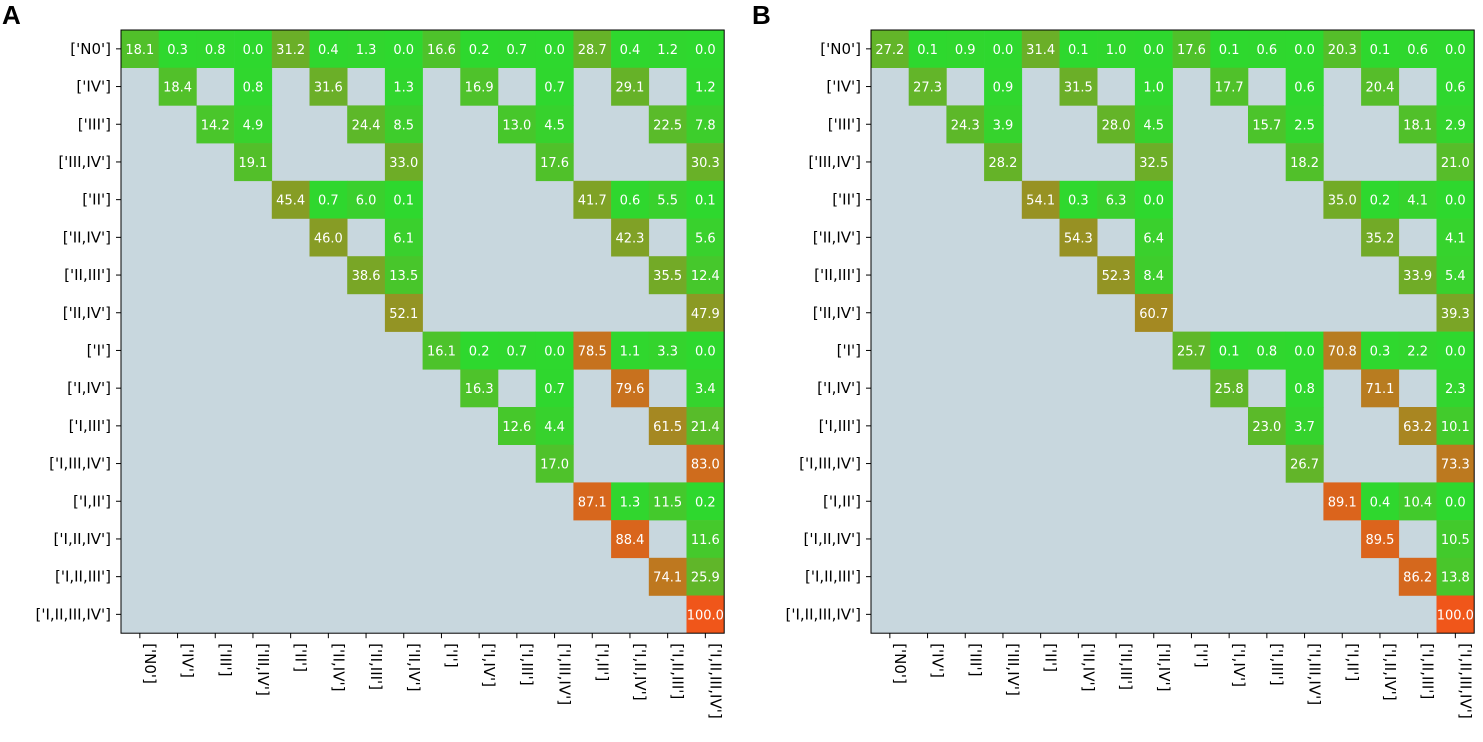 The height and width of the screenshot is (742, 1483). I want to click on y-tick-label: ['I,II'], so click(92, 501).